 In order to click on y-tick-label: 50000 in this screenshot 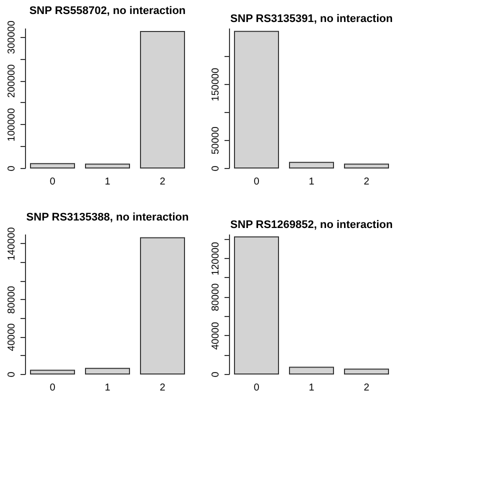, I will do `click(216, 140)`.